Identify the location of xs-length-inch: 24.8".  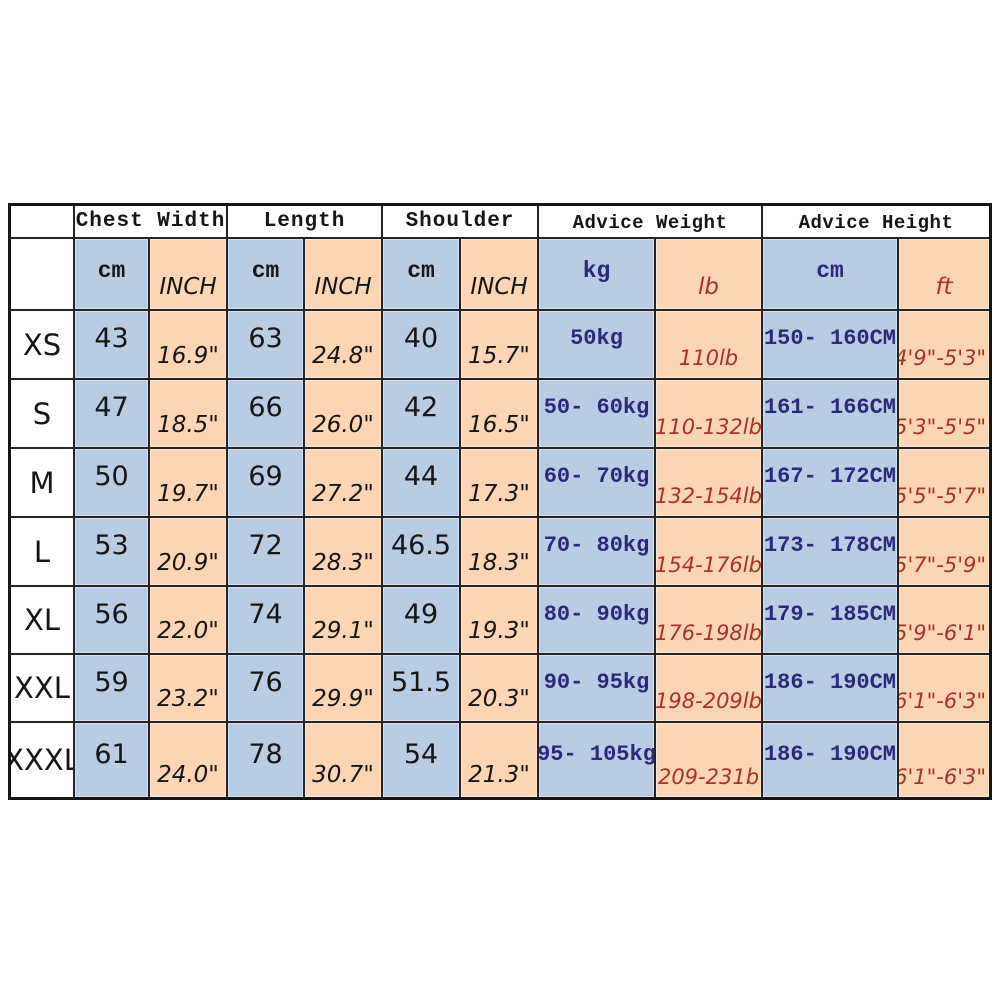
(344, 345).